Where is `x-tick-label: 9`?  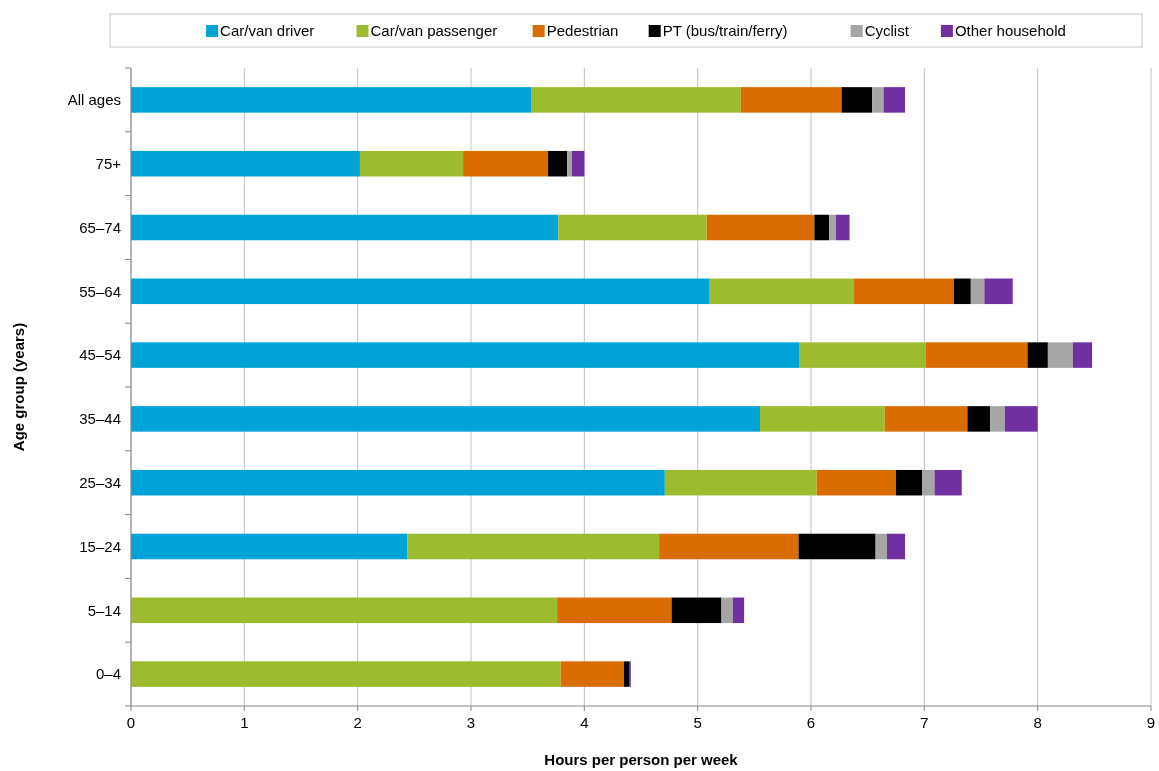 x-tick-label: 9 is located at coordinates (1151, 722).